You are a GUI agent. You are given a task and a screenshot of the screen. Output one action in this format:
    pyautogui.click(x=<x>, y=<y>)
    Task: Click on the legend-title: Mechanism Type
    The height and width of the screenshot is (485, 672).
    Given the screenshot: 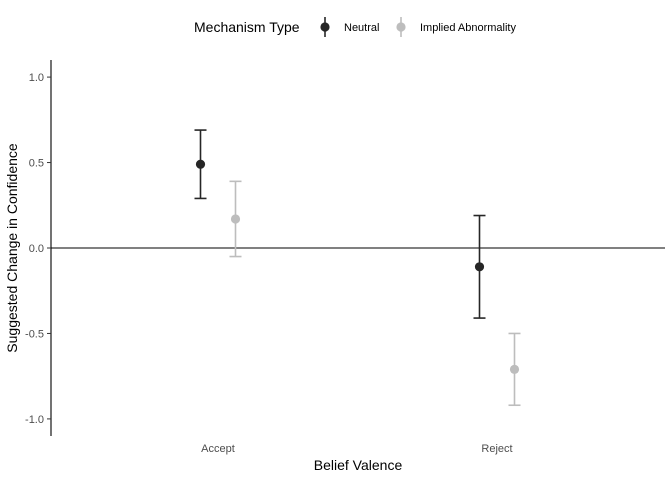 What is the action you would take?
    pyautogui.click(x=247, y=27)
    